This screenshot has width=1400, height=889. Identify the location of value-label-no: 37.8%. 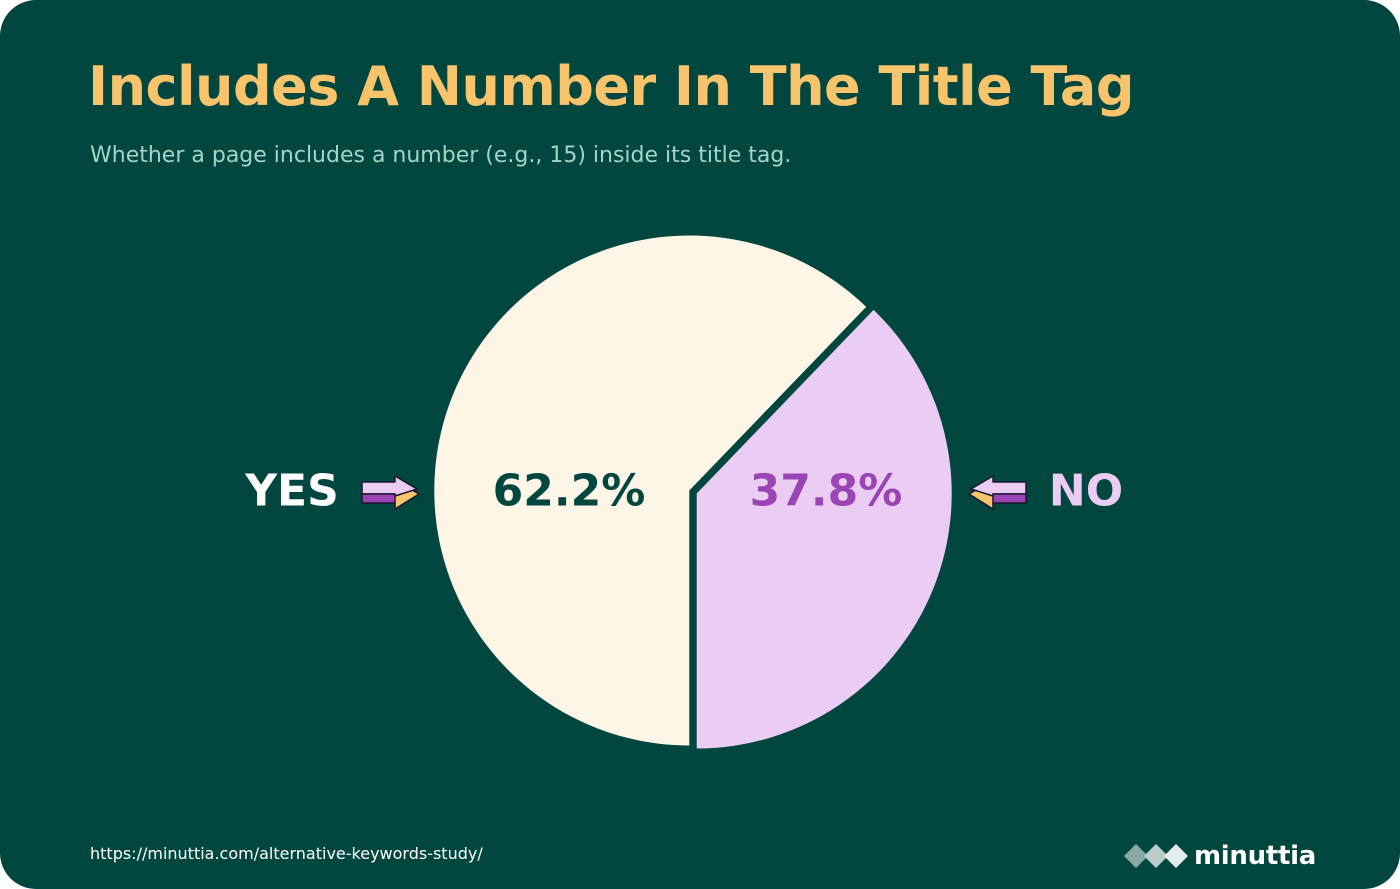
(826, 491).